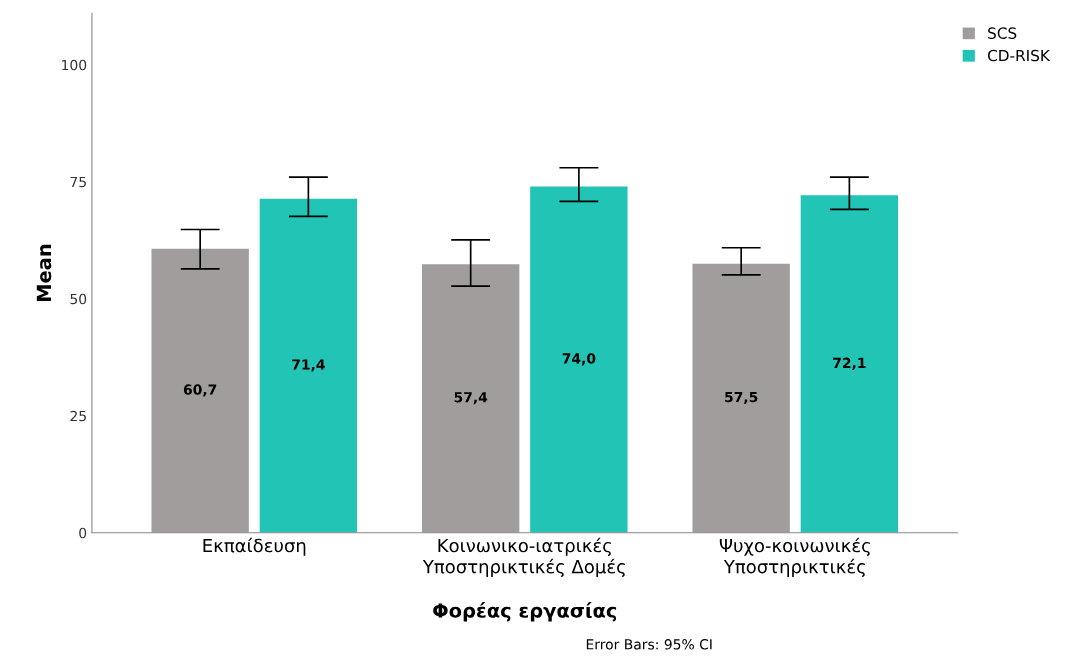 This screenshot has height=666, width=1082. I want to click on y-tick-label: 0, so click(83, 533).